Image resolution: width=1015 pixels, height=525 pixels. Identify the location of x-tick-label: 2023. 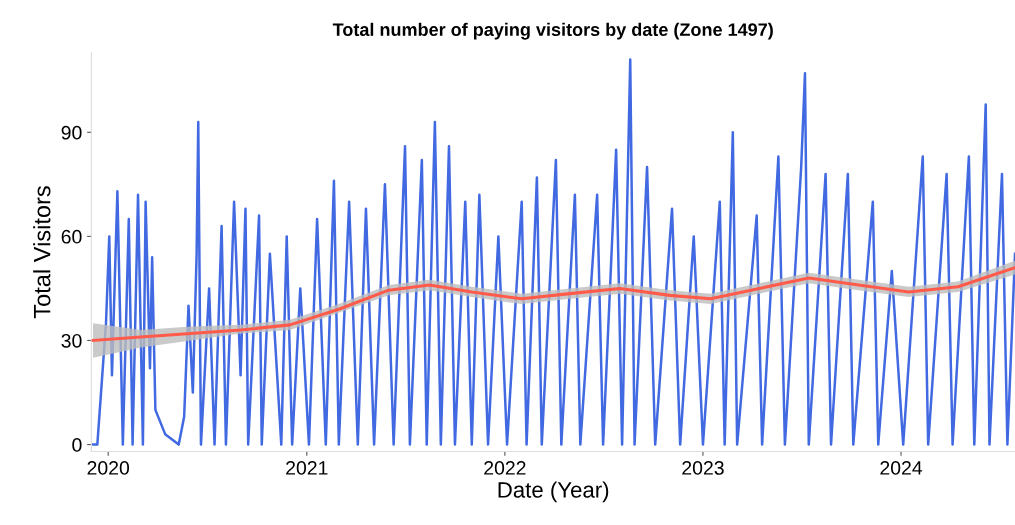
(703, 468).